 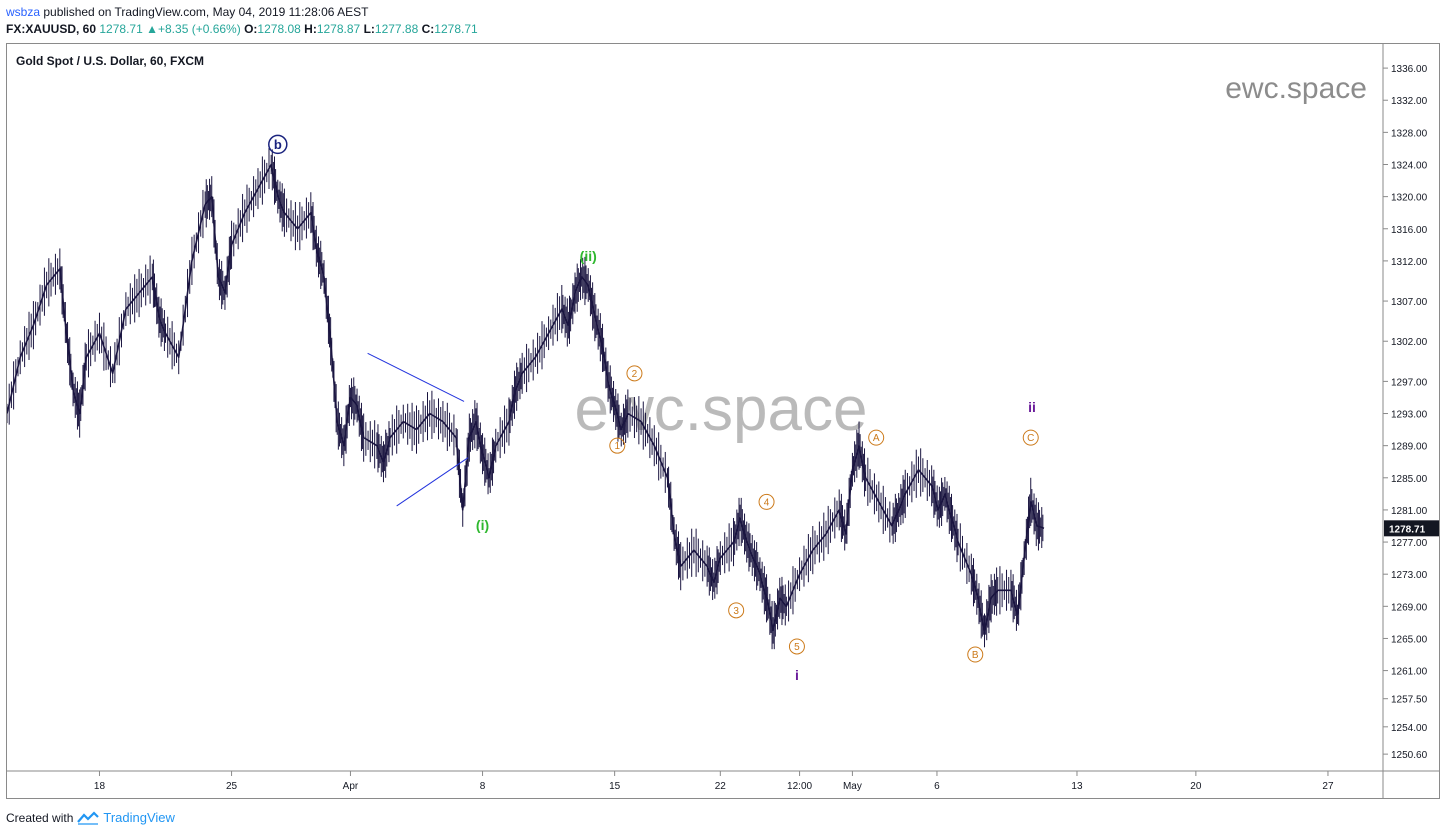 I want to click on last-price: 1278.71, so click(x=121, y=29).